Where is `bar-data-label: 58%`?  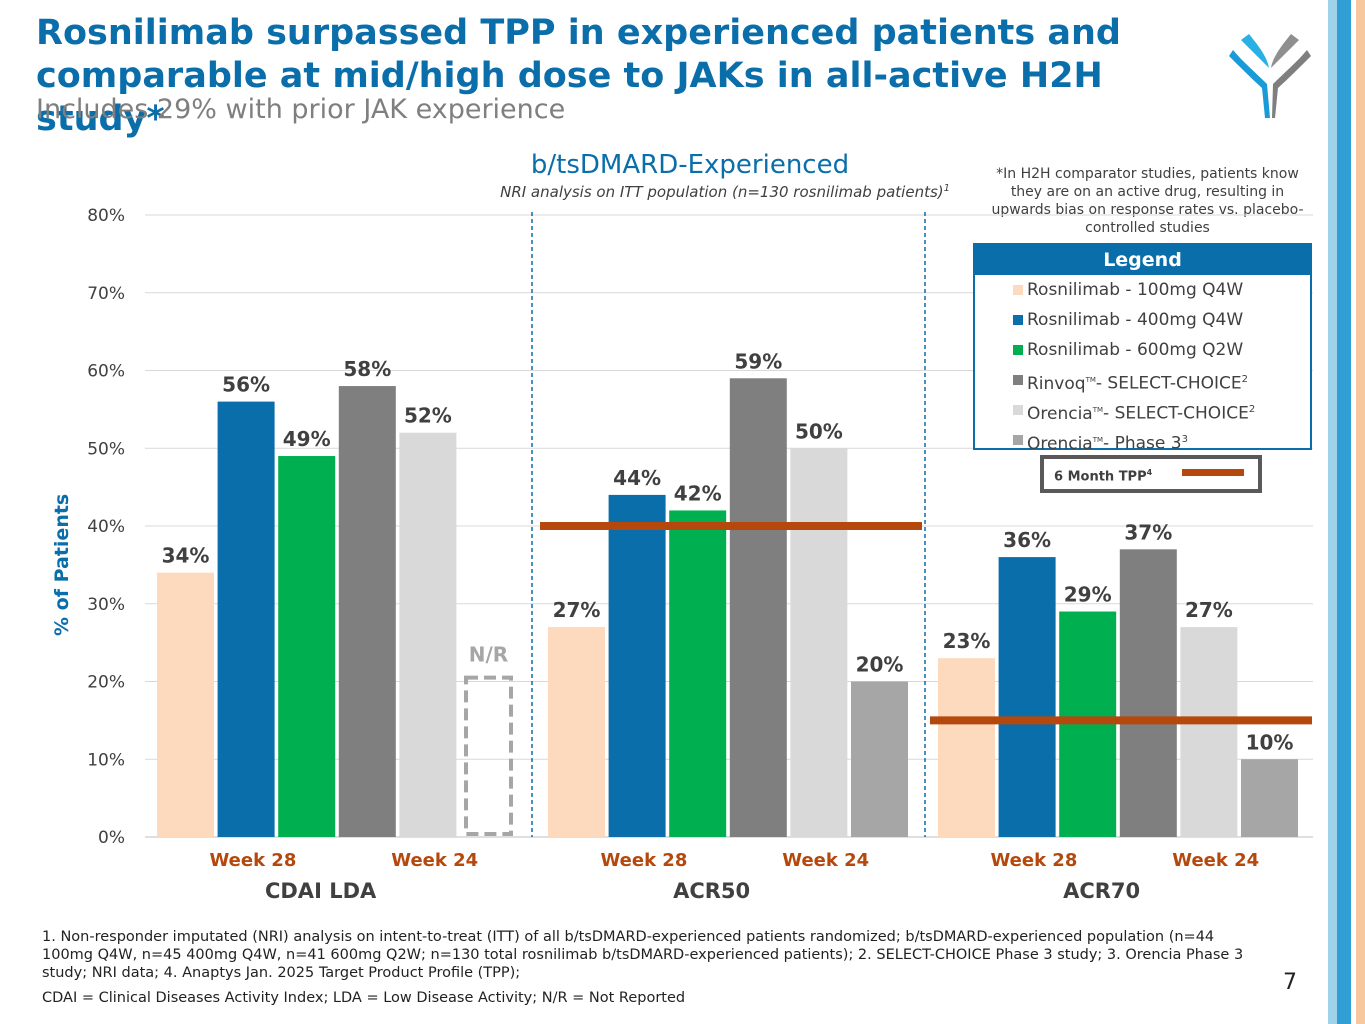 bar-data-label: 58% is located at coordinates (367, 369).